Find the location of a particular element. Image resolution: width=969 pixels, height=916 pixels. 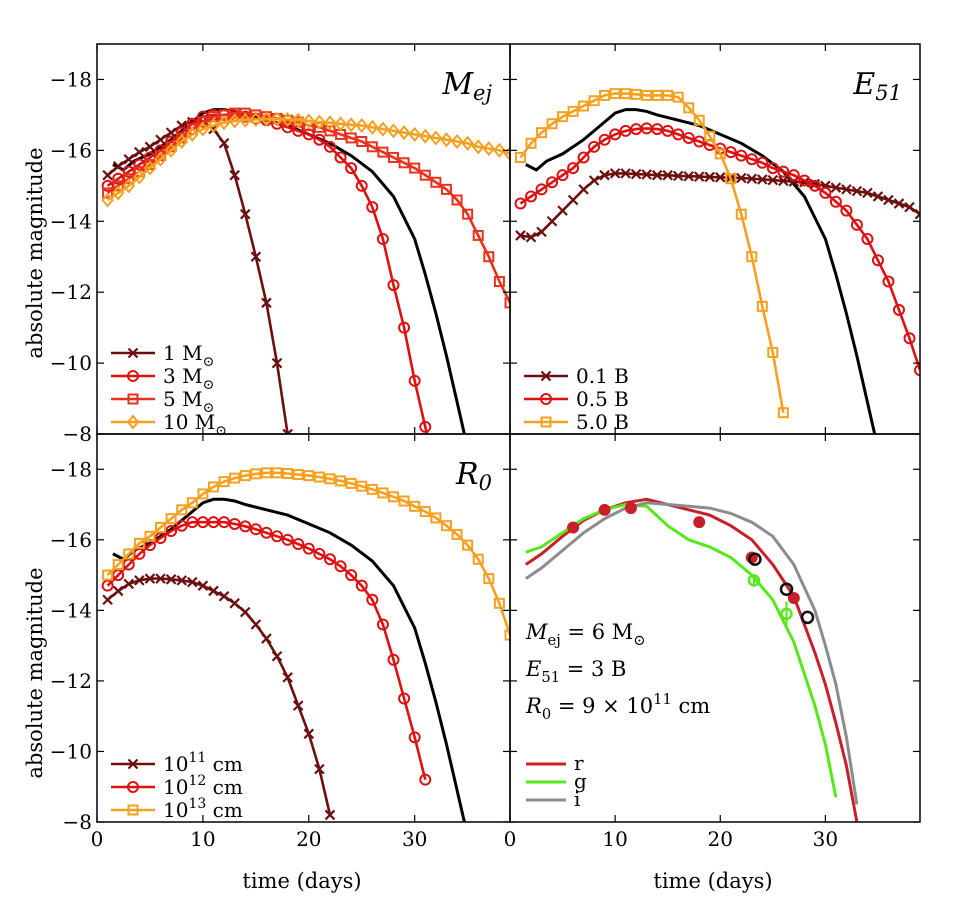

band-curve-g is located at coordinates (681, 650).